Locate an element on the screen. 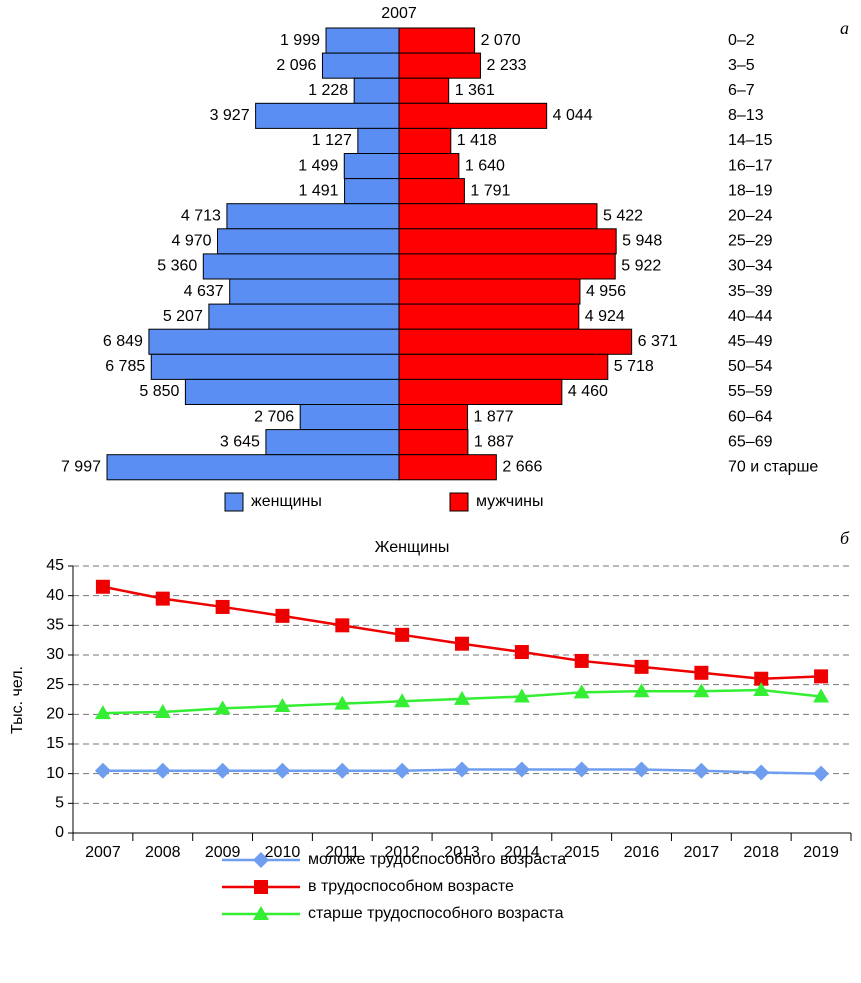 The height and width of the screenshot is (983, 861). panel-label: б is located at coordinates (845, 538).